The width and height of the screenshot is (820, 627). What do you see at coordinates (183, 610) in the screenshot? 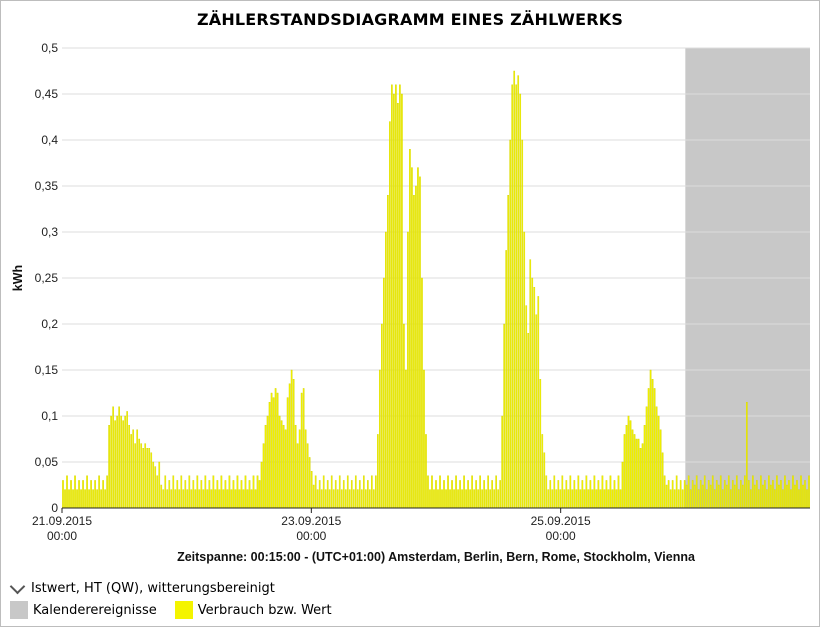
I see `legend-swatch-consumption` at bounding box center [183, 610].